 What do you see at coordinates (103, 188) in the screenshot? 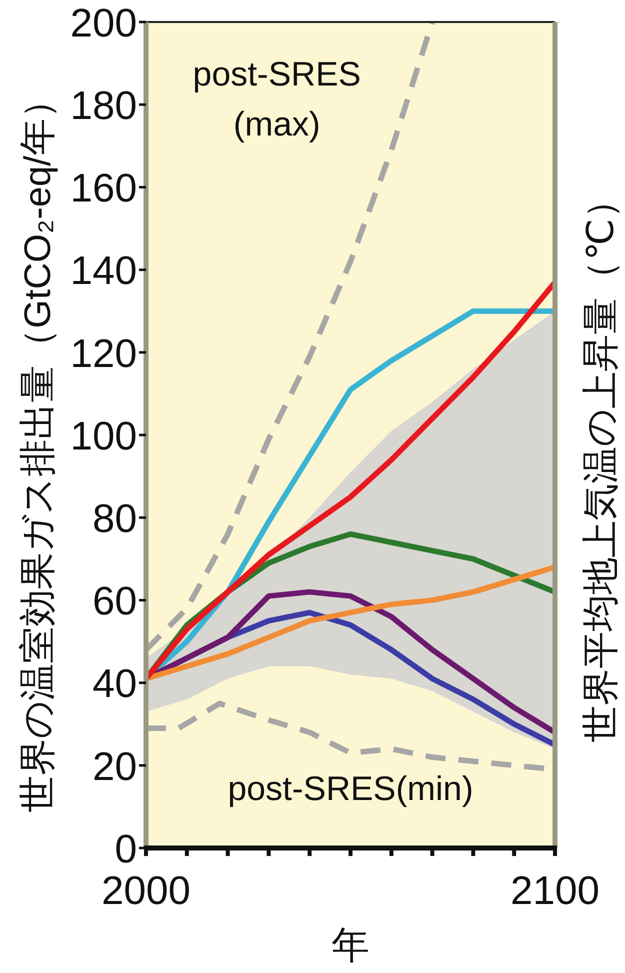
I see `y-tick-label: 160` at bounding box center [103, 188].